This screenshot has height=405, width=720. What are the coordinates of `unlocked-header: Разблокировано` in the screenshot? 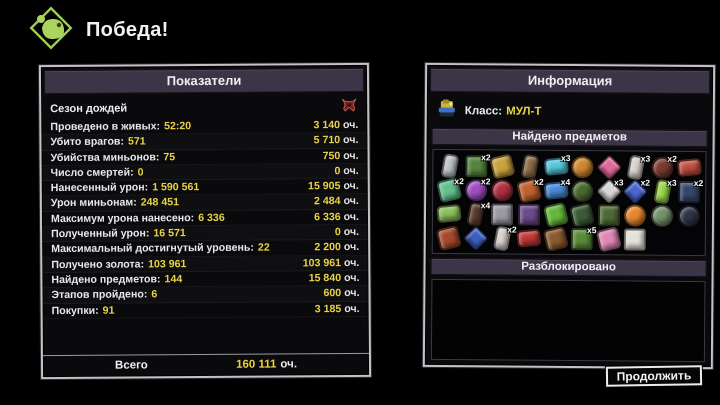 It's located at (568, 267).